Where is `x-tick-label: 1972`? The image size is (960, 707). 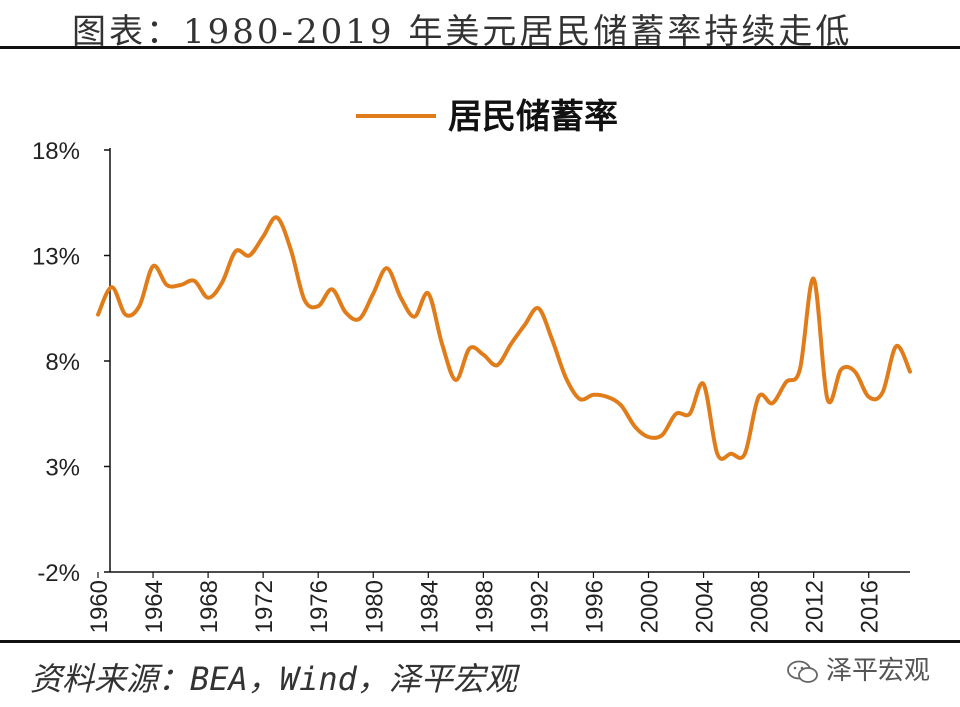
x-tick-label: 1972 is located at coordinates (264, 606).